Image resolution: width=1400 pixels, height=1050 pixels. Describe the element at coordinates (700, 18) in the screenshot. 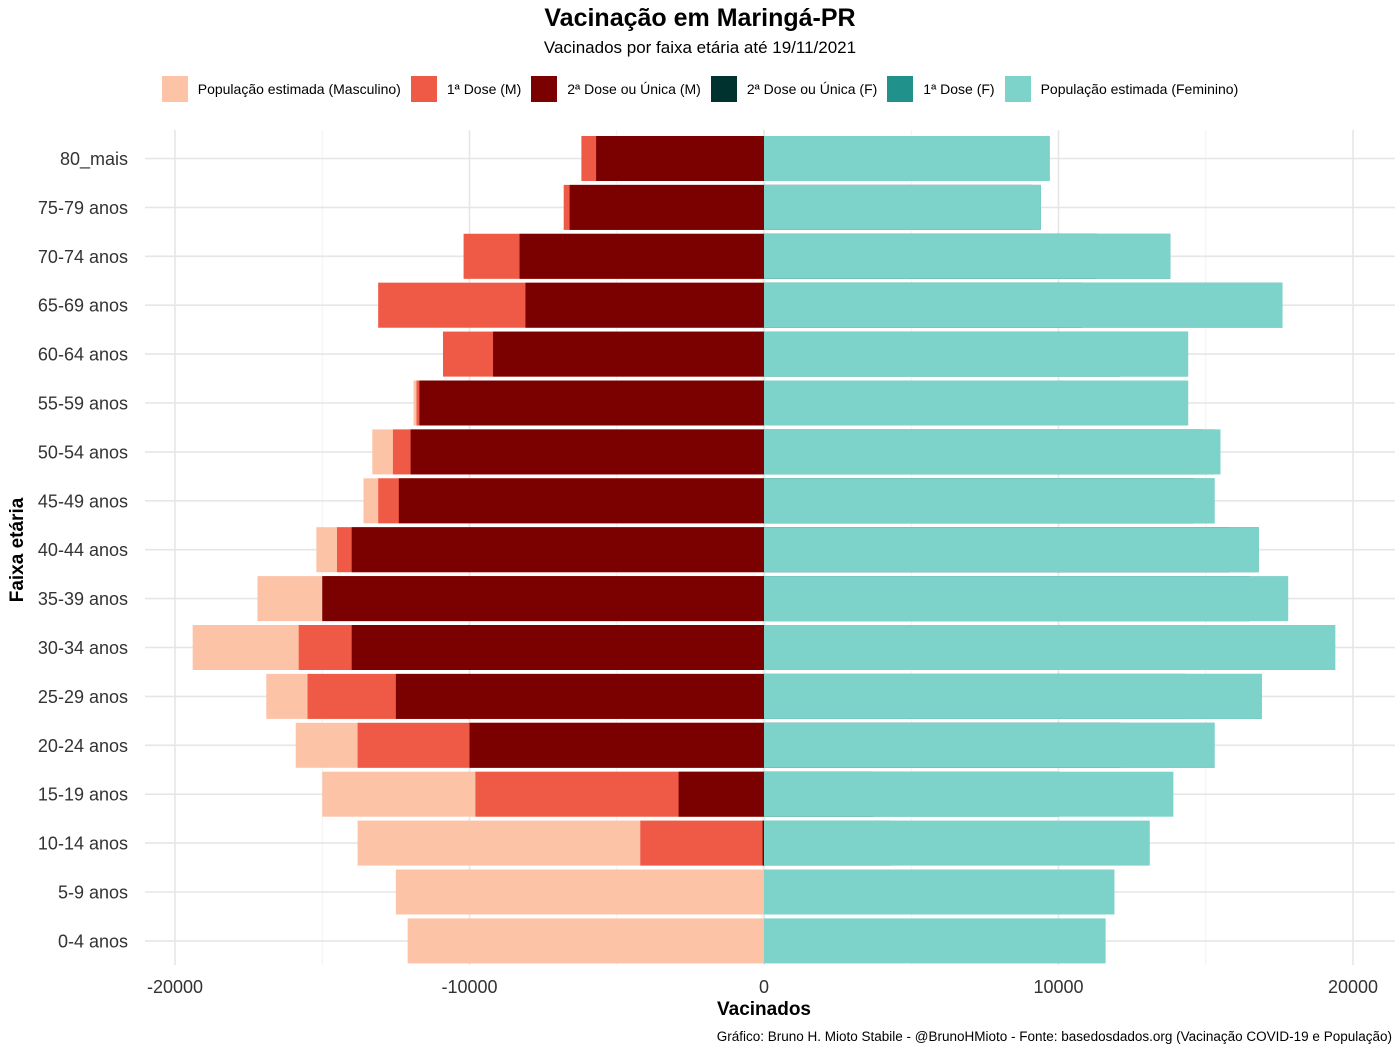

I see `chart-title: Vacinação em Maringá-PR` at that location.